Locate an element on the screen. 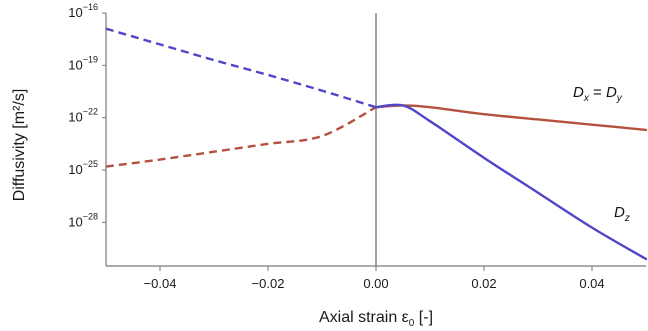 This screenshot has height=331, width=648. y-axis-title: Diffusivity [m²/s] is located at coordinates (19, 145).